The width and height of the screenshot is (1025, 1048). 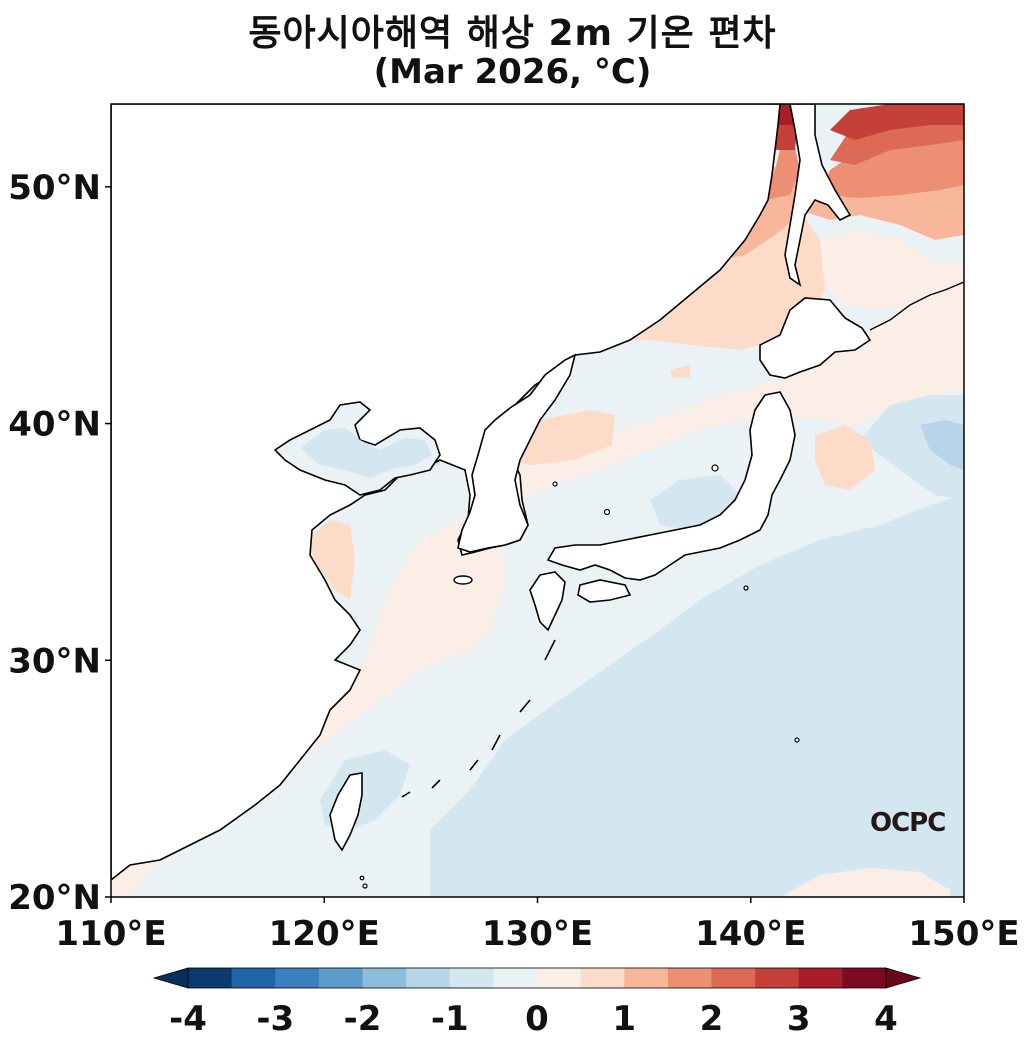 I want to click on colorbar-tick-label: -2, so click(x=363, y=1019).